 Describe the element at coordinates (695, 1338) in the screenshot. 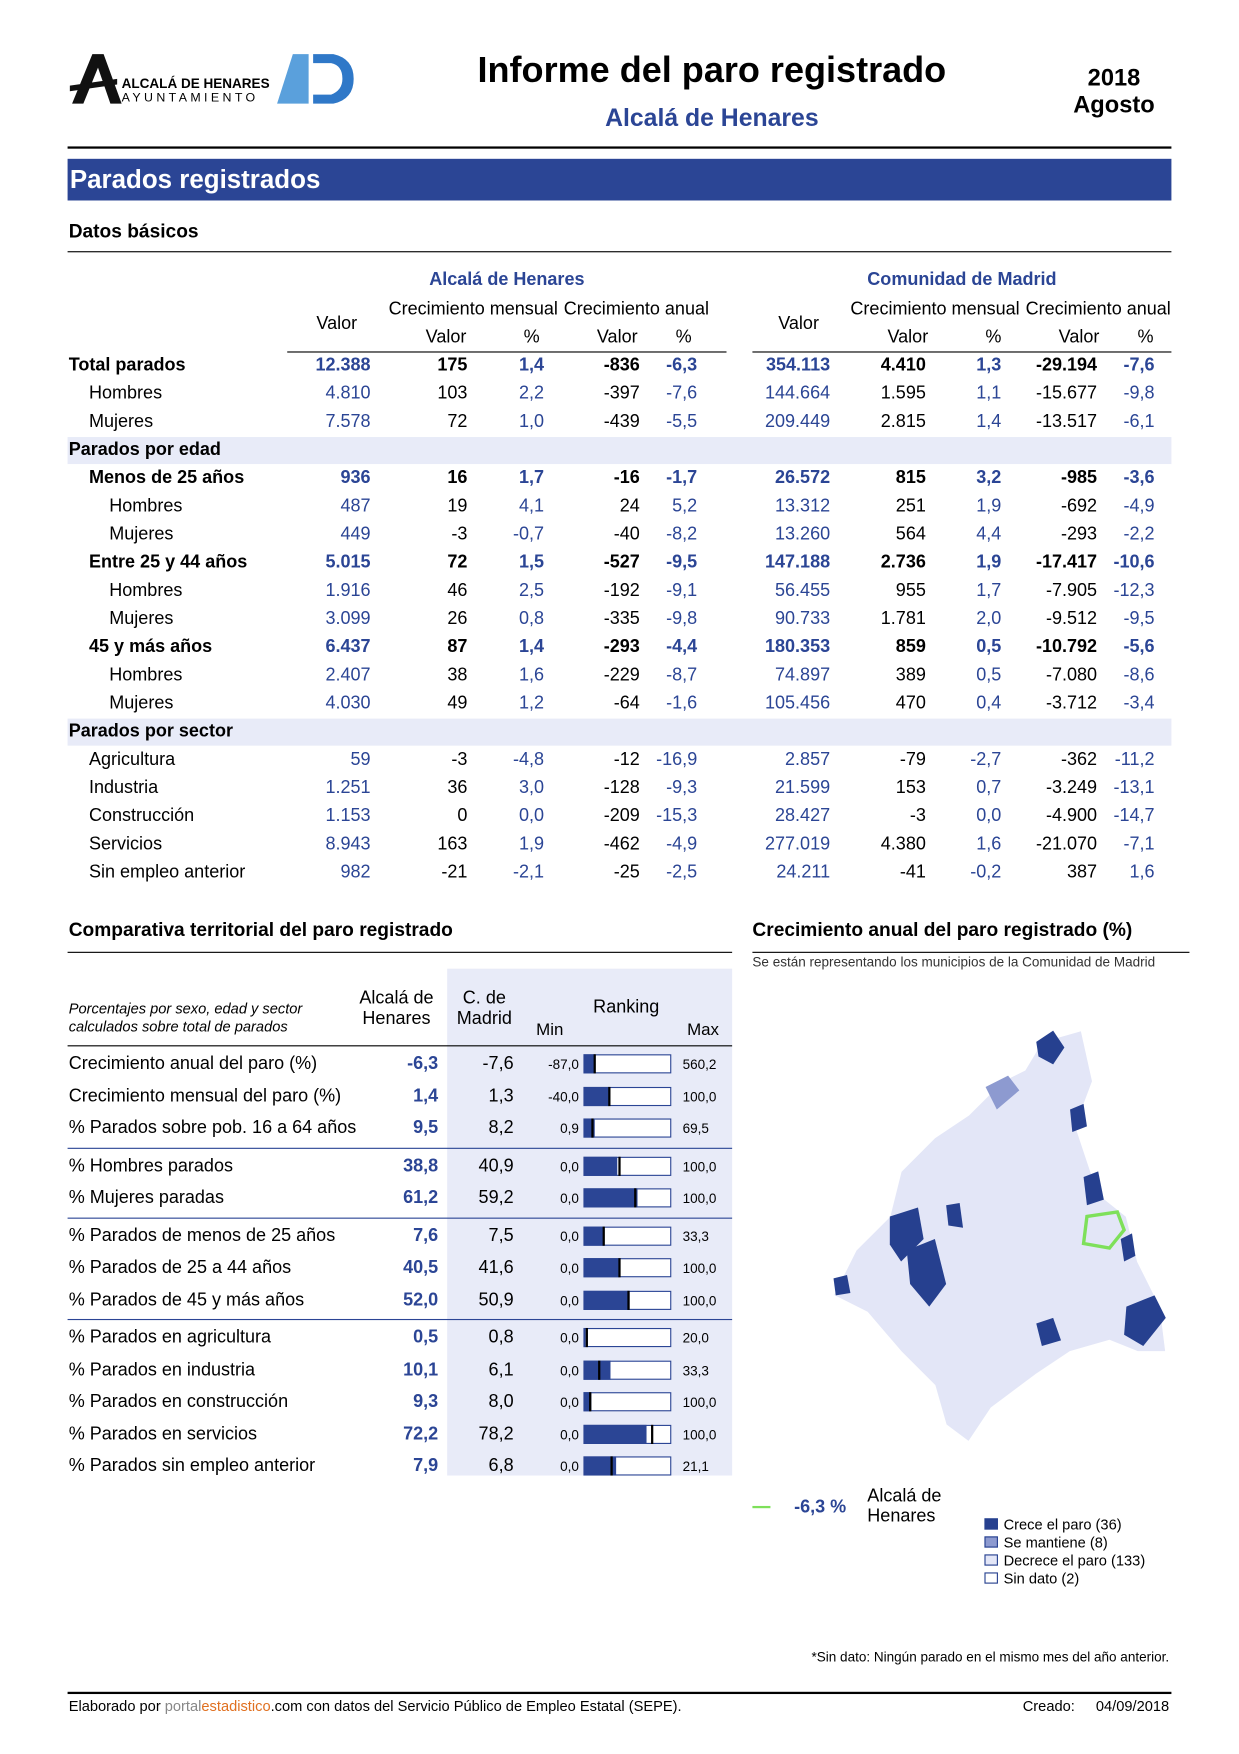

I see `max-value: 20,0` at that location.